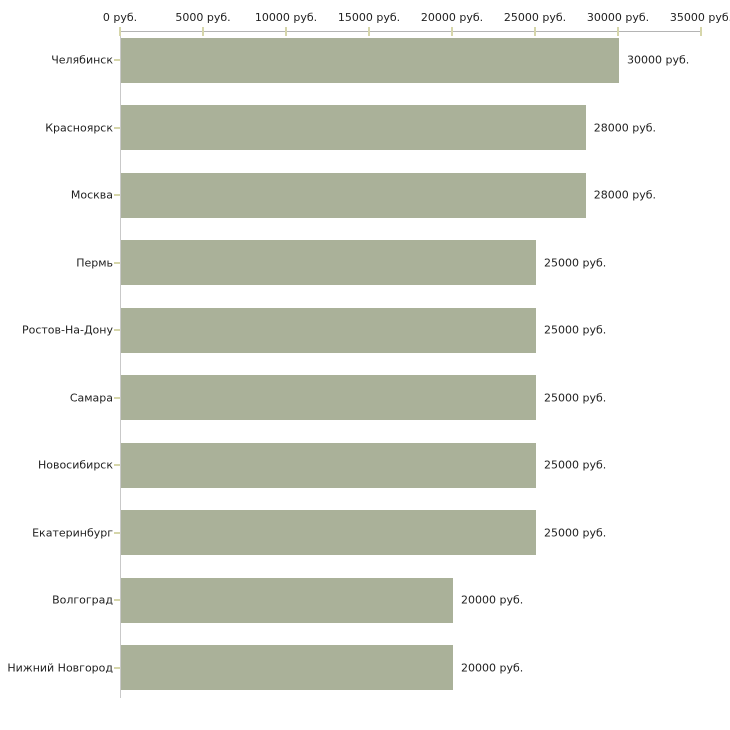 The width and height of the screenshot is (730, 730). What do you see at coordinates (91, 397) in the screenshot?
I see `category-label: Самара` at bounding box center [91, 397].